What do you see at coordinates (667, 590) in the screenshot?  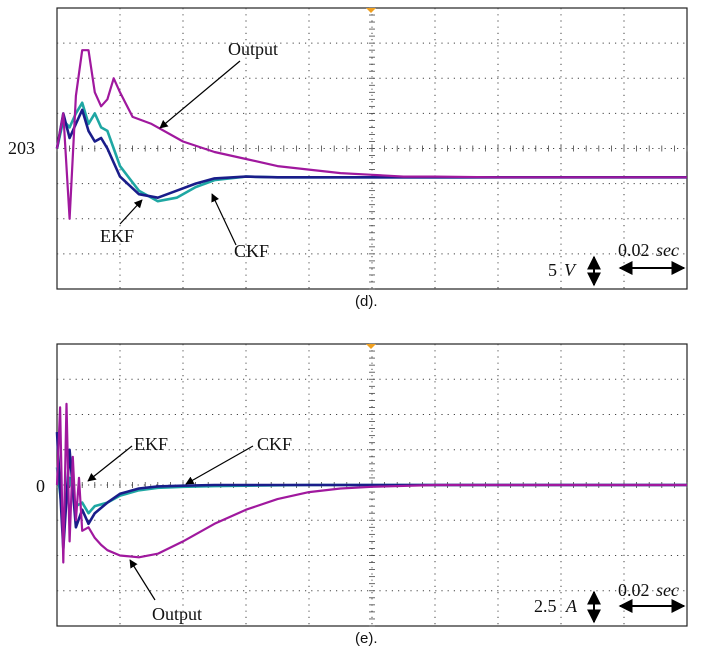 I see `chart-e-time-div-unit: sec` at bounding box center [667, 590].